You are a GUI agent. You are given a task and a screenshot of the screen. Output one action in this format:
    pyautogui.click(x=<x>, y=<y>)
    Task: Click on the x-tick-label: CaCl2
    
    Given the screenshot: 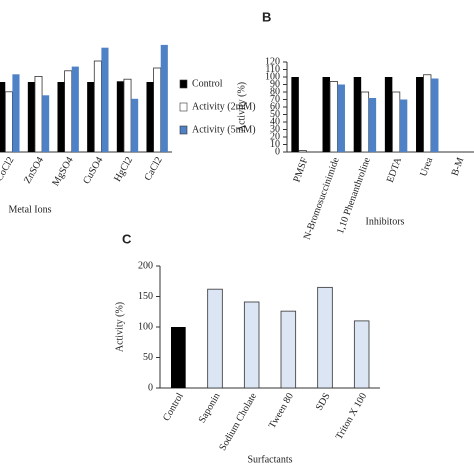 What is the action you would take?
    pyautogui.click(x=153, y=169)
    